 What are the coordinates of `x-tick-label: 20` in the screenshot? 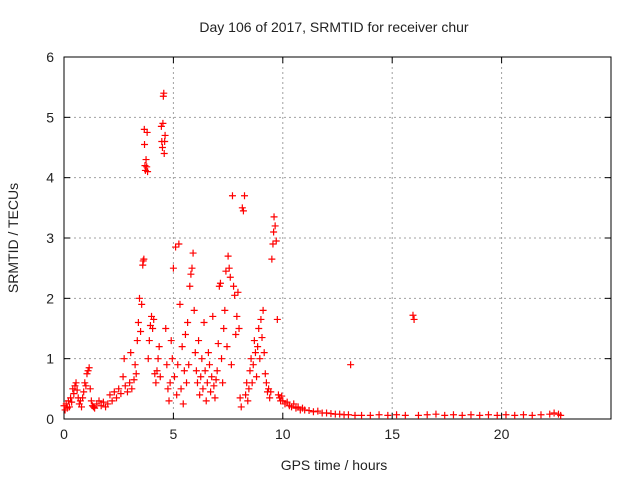 It's located at (502, 434).